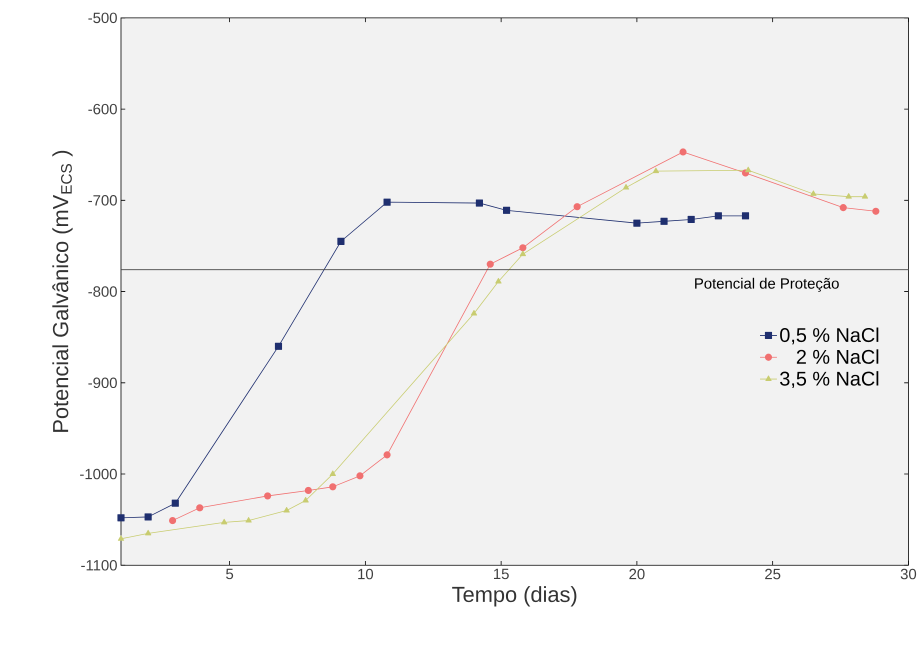 This screenshot has height=649, width=920. I want to click on y-tick-label: -600, so click(102, 109).